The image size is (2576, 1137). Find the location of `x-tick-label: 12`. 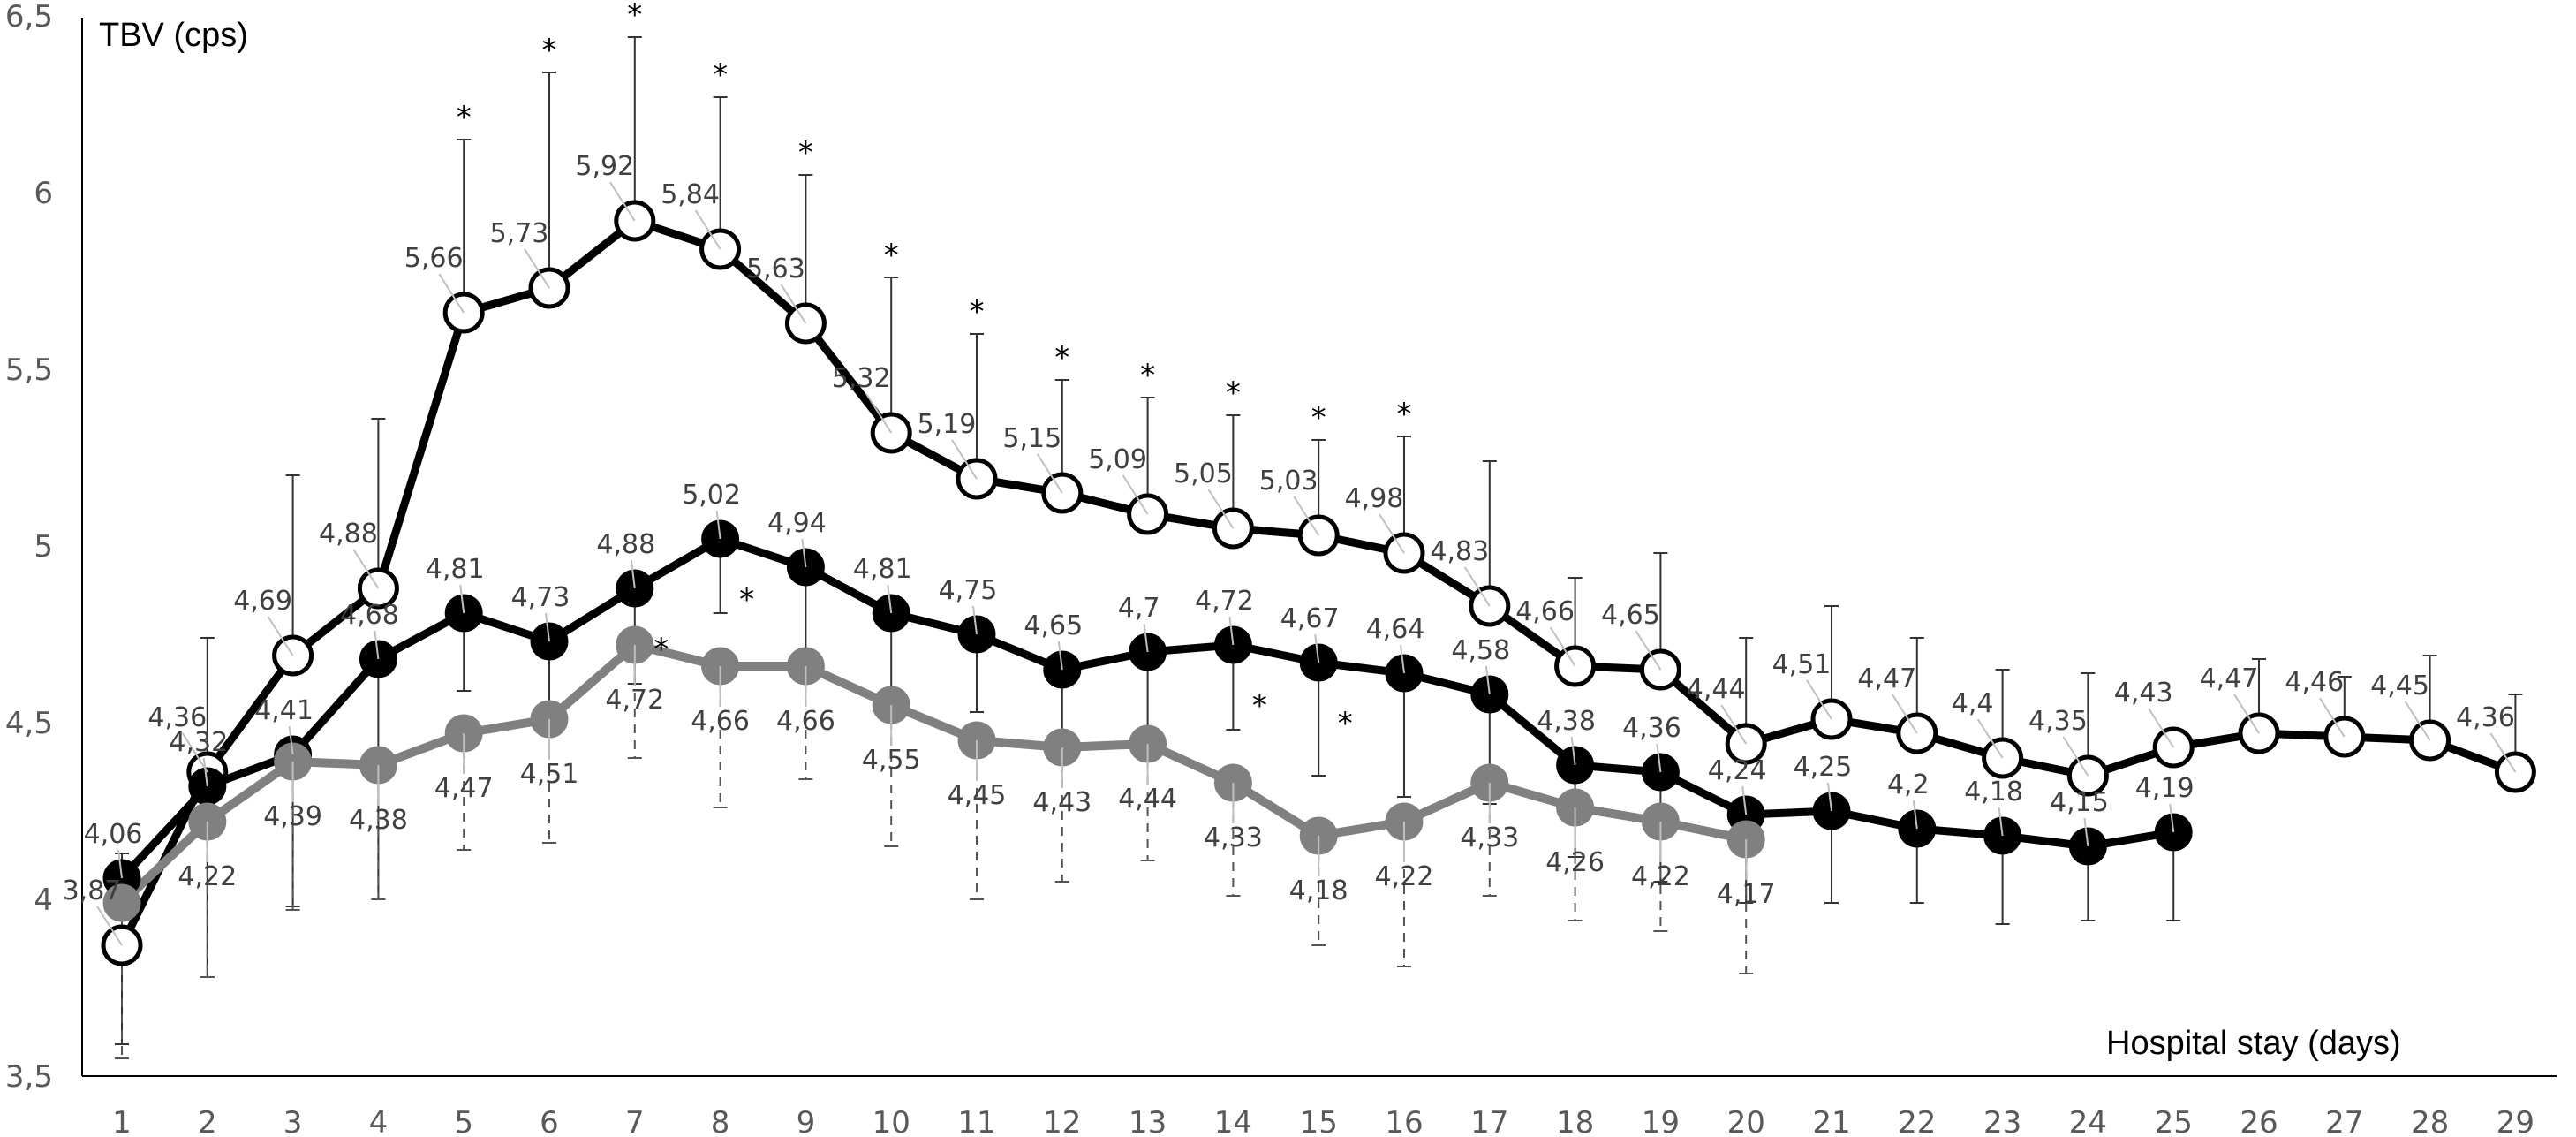

x-tick-label: 12 is located at coordinates (1062, 1121).